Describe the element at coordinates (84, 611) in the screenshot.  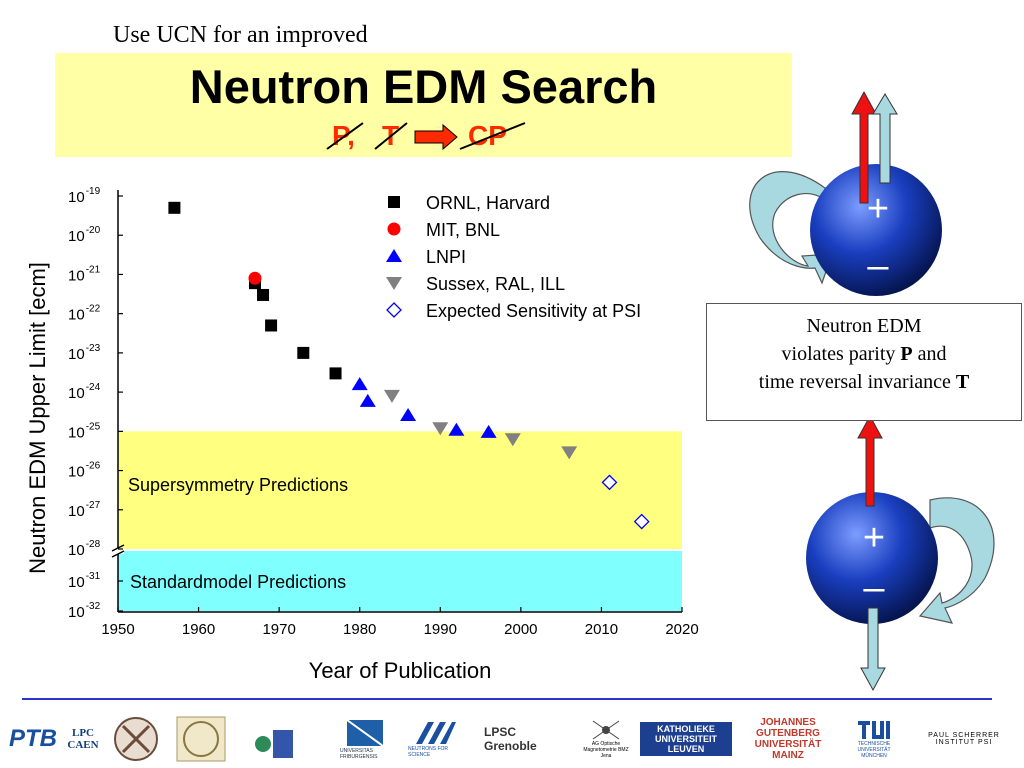
I see `y-tick-label: 10-32` at that location.